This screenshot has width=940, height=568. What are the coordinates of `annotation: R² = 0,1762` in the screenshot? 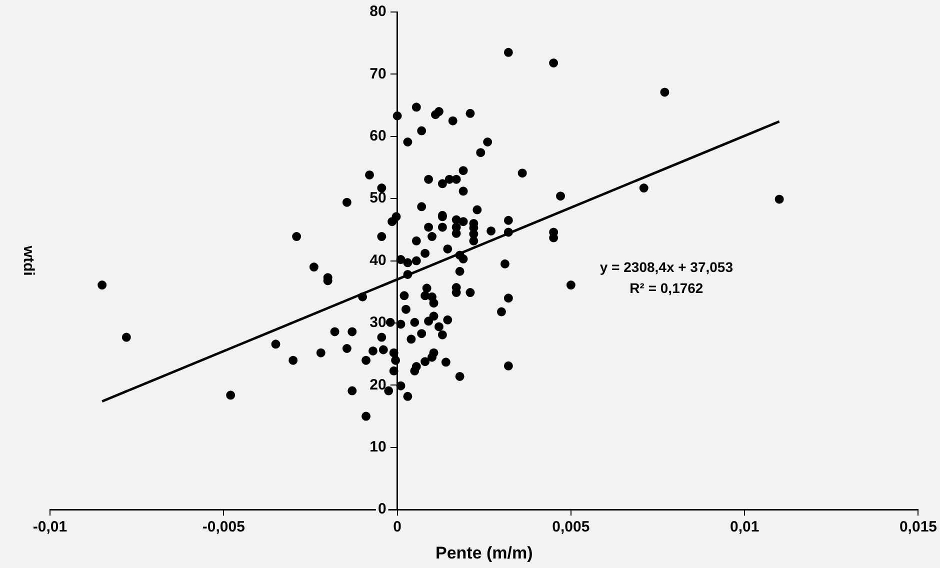 It's located at (667, 288).